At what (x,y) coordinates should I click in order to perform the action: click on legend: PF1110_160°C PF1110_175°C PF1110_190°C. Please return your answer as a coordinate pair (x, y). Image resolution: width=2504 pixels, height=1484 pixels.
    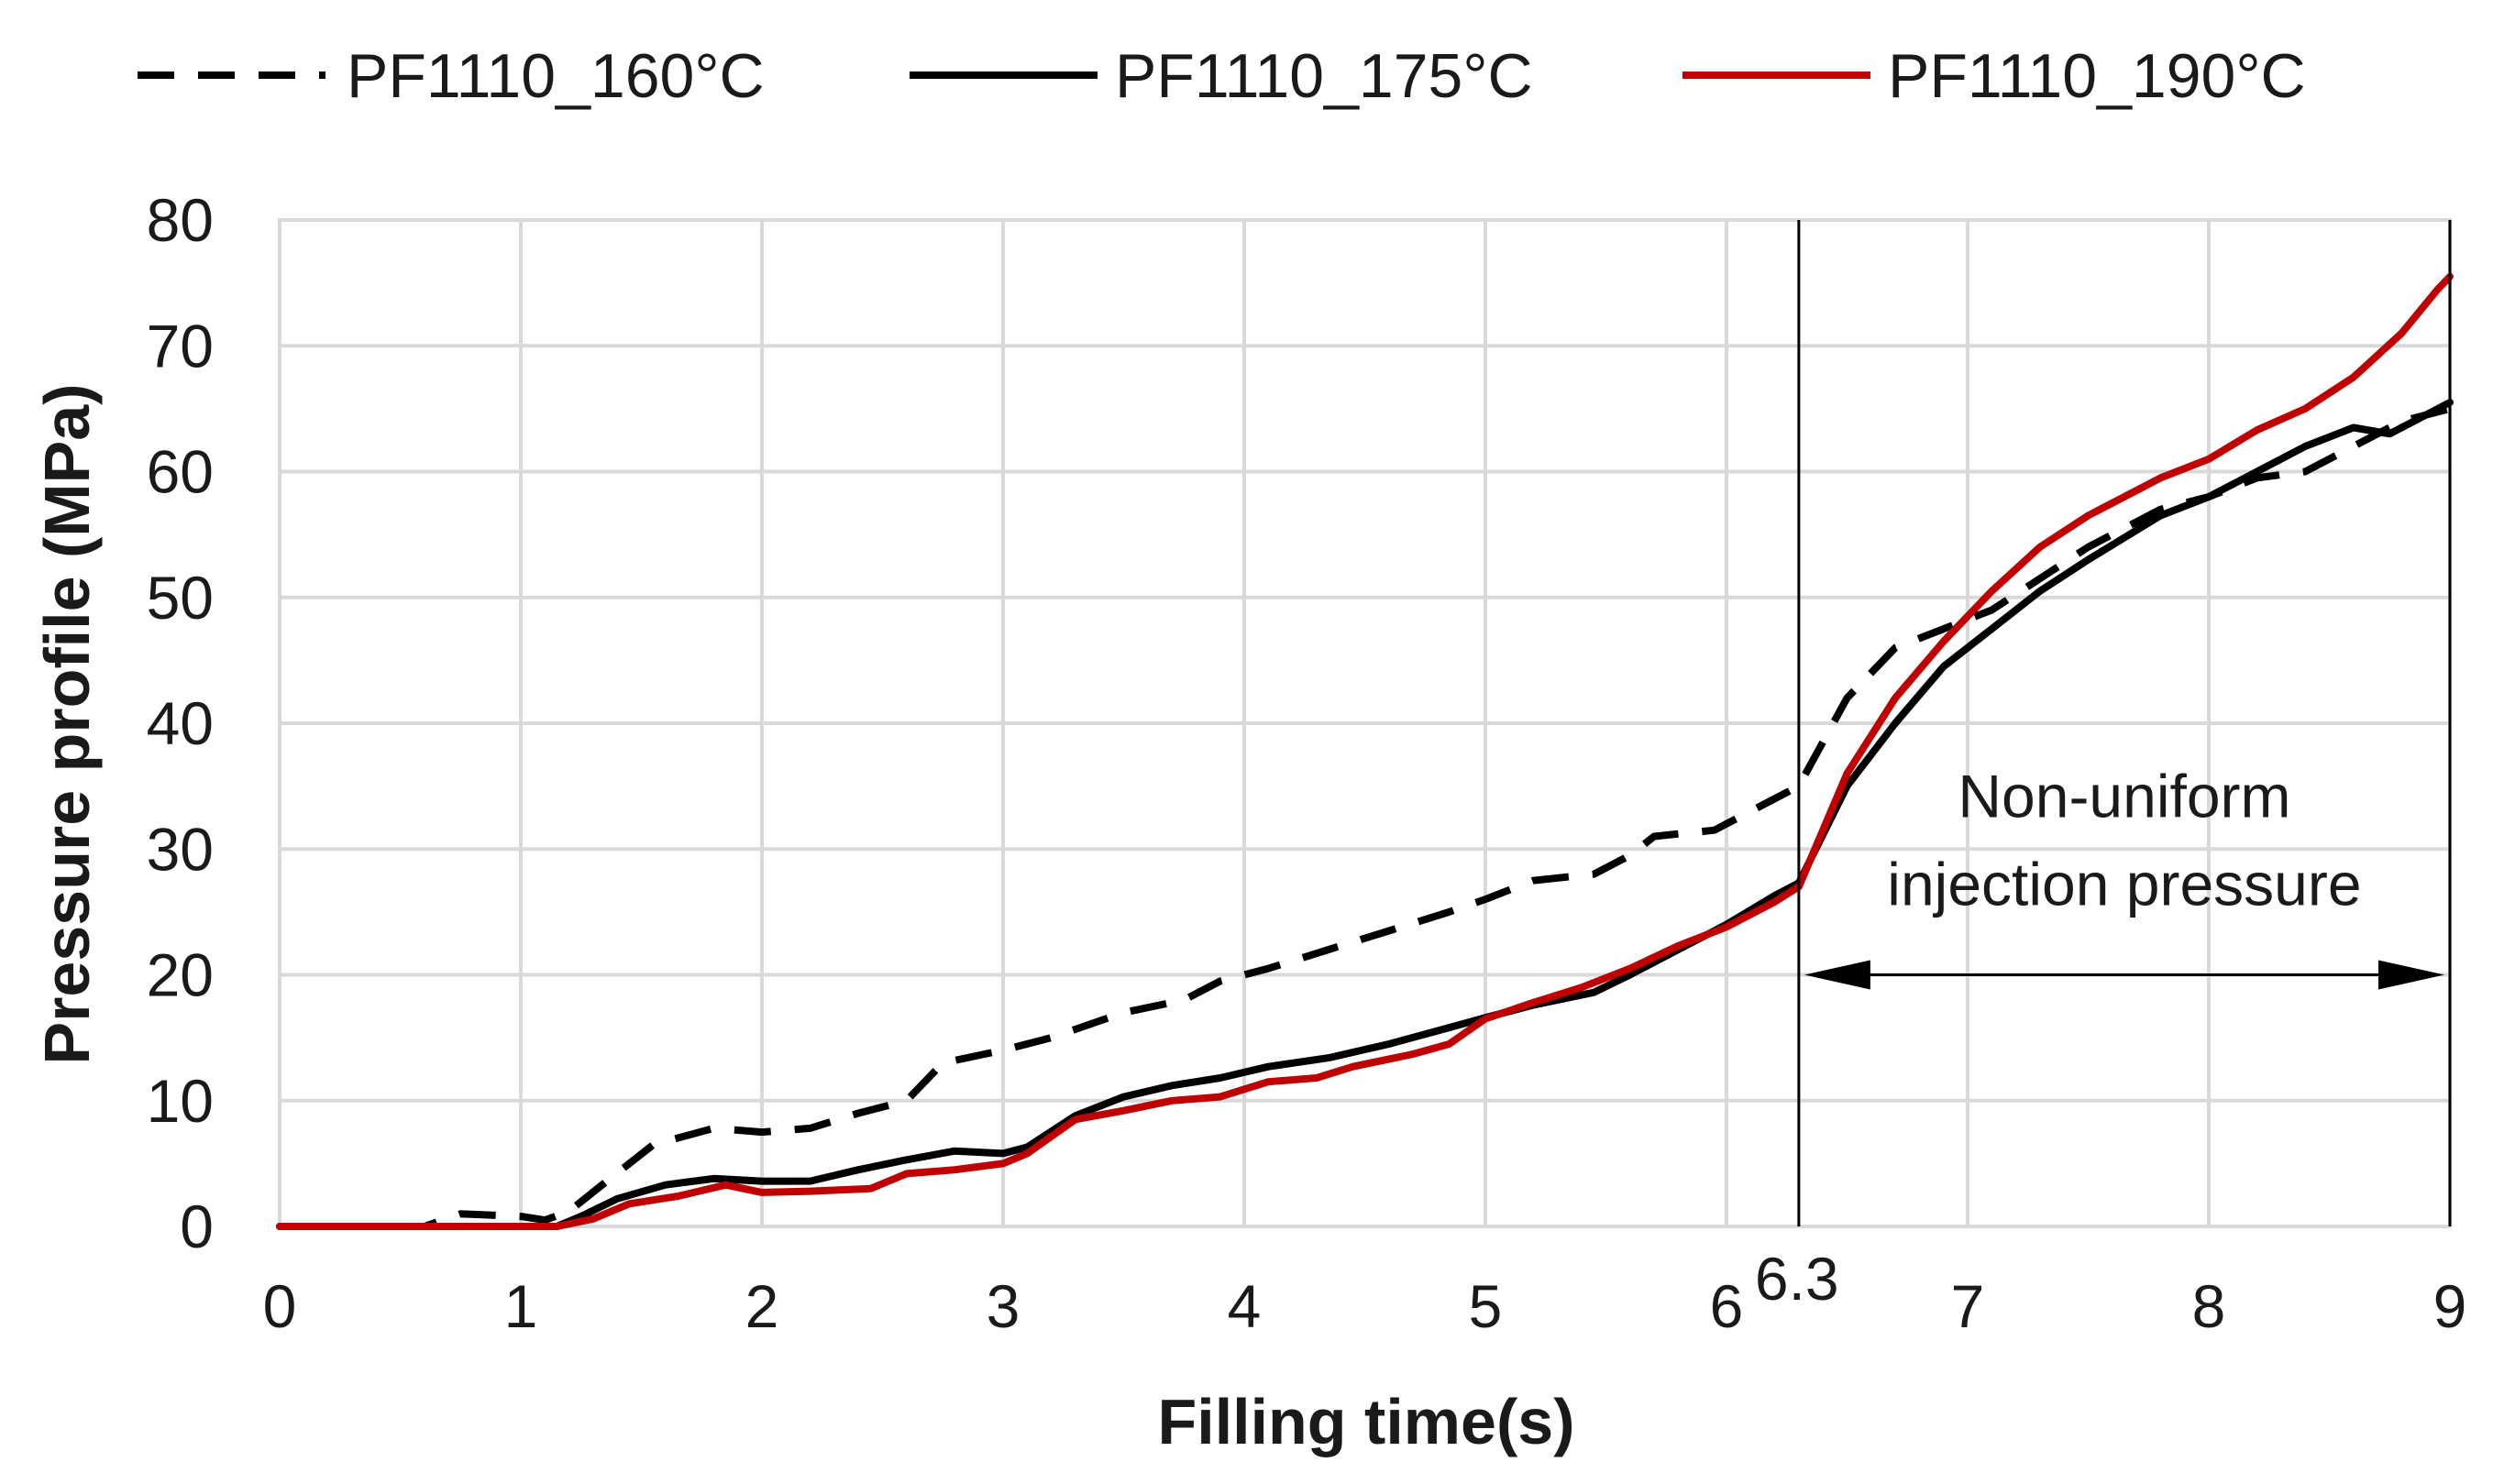
    Looking at the image, I should click on (1222, 76).